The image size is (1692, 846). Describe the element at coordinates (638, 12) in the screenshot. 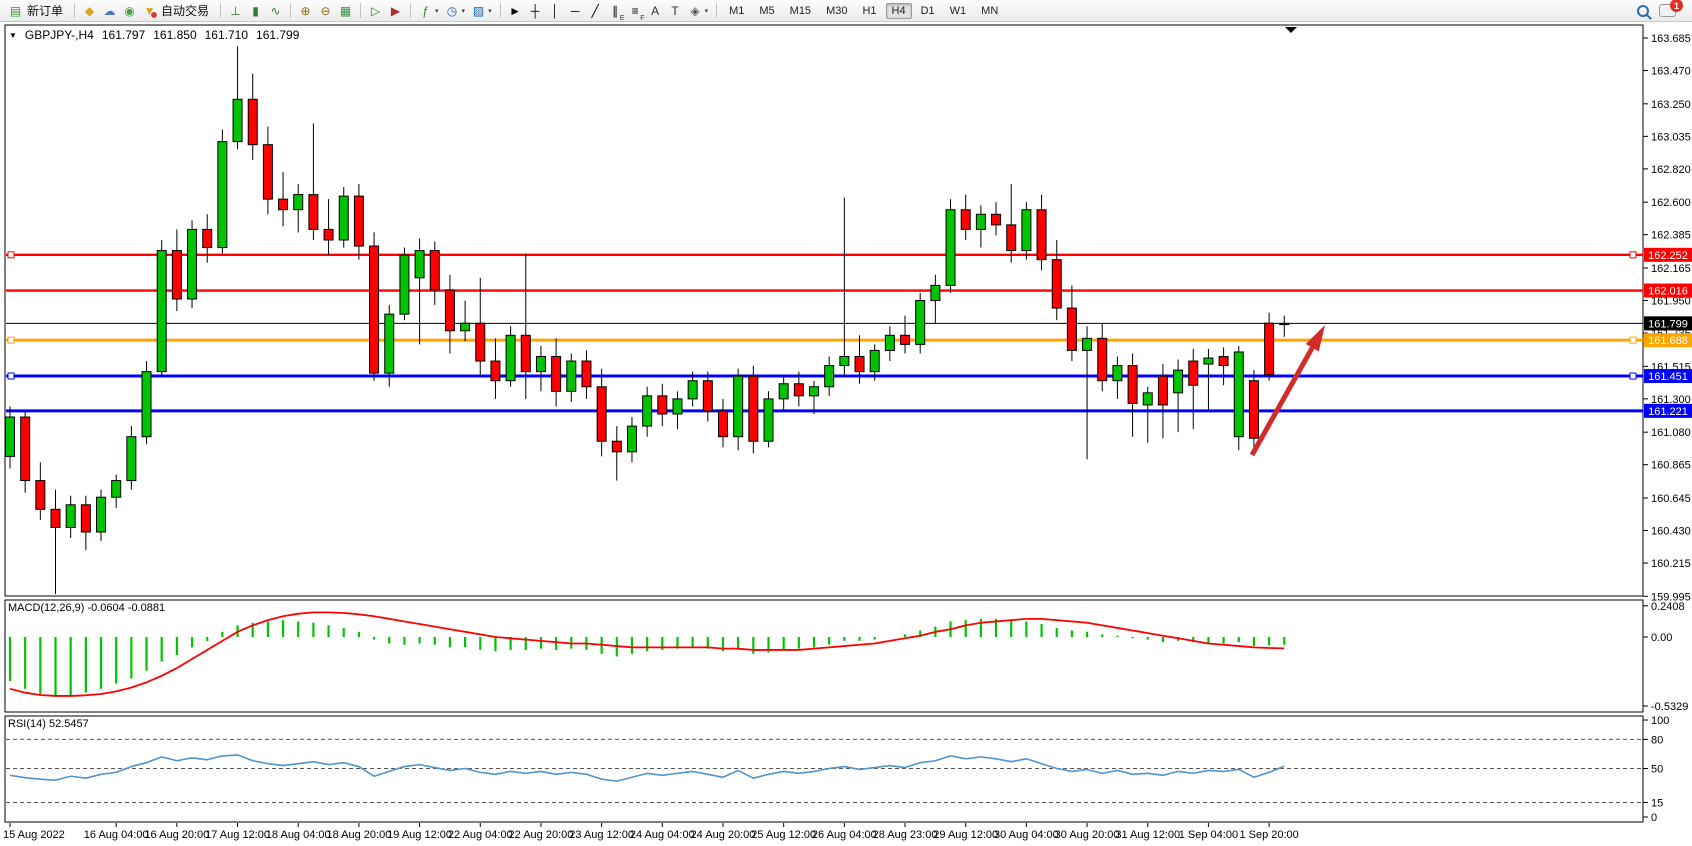

I see `fibonacci-icon: ≡ F` at that location.